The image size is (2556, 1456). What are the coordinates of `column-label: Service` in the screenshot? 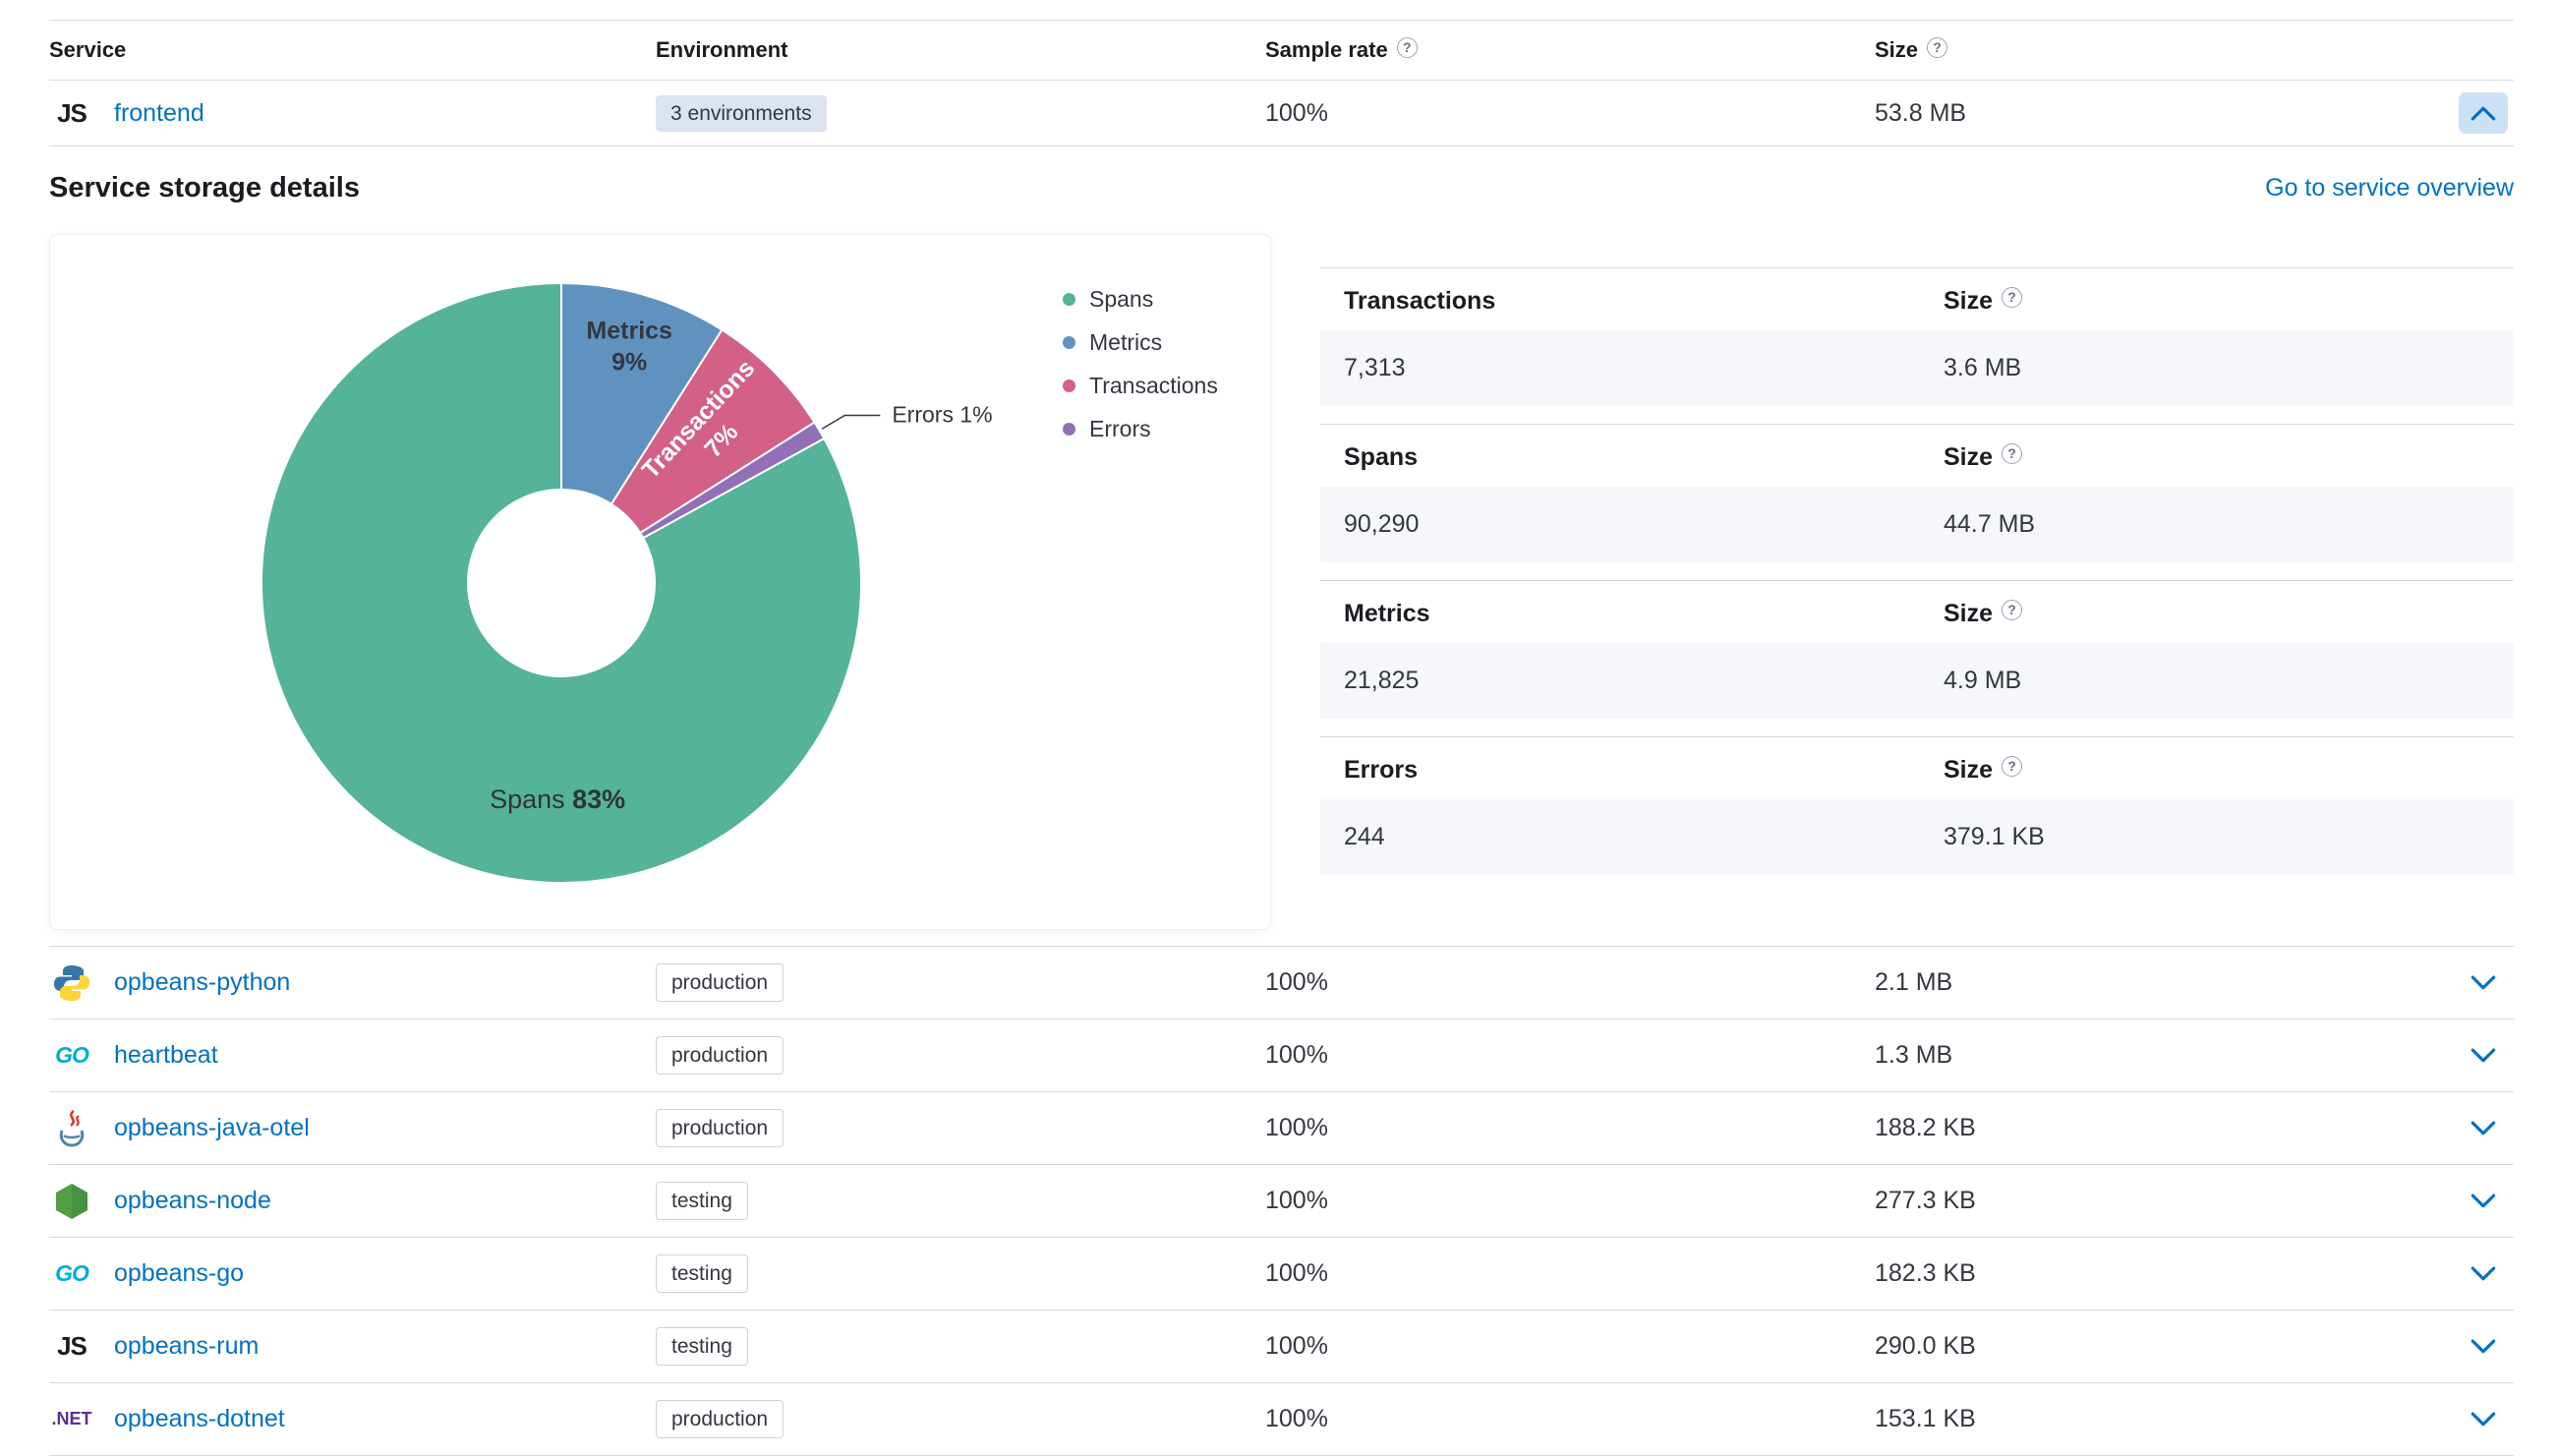 It's located at (88, 49).